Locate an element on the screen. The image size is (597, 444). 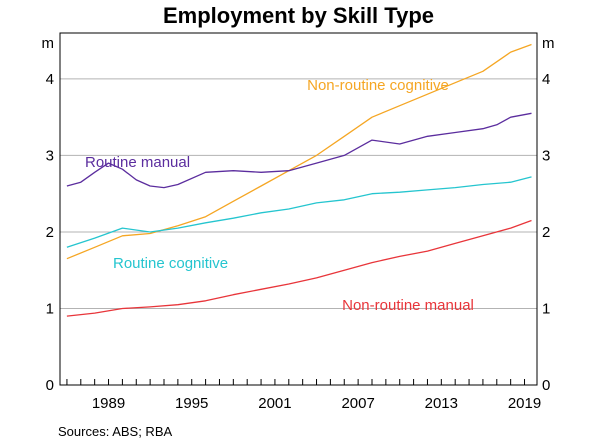
x-tick-label: 1989 is located at coordinates (108, 403).